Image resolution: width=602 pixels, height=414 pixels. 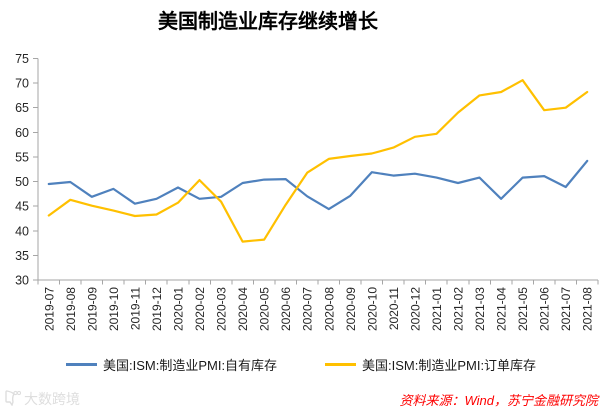 I want to click on x-axis-label: 2021-03, so click(x=480, y=309).